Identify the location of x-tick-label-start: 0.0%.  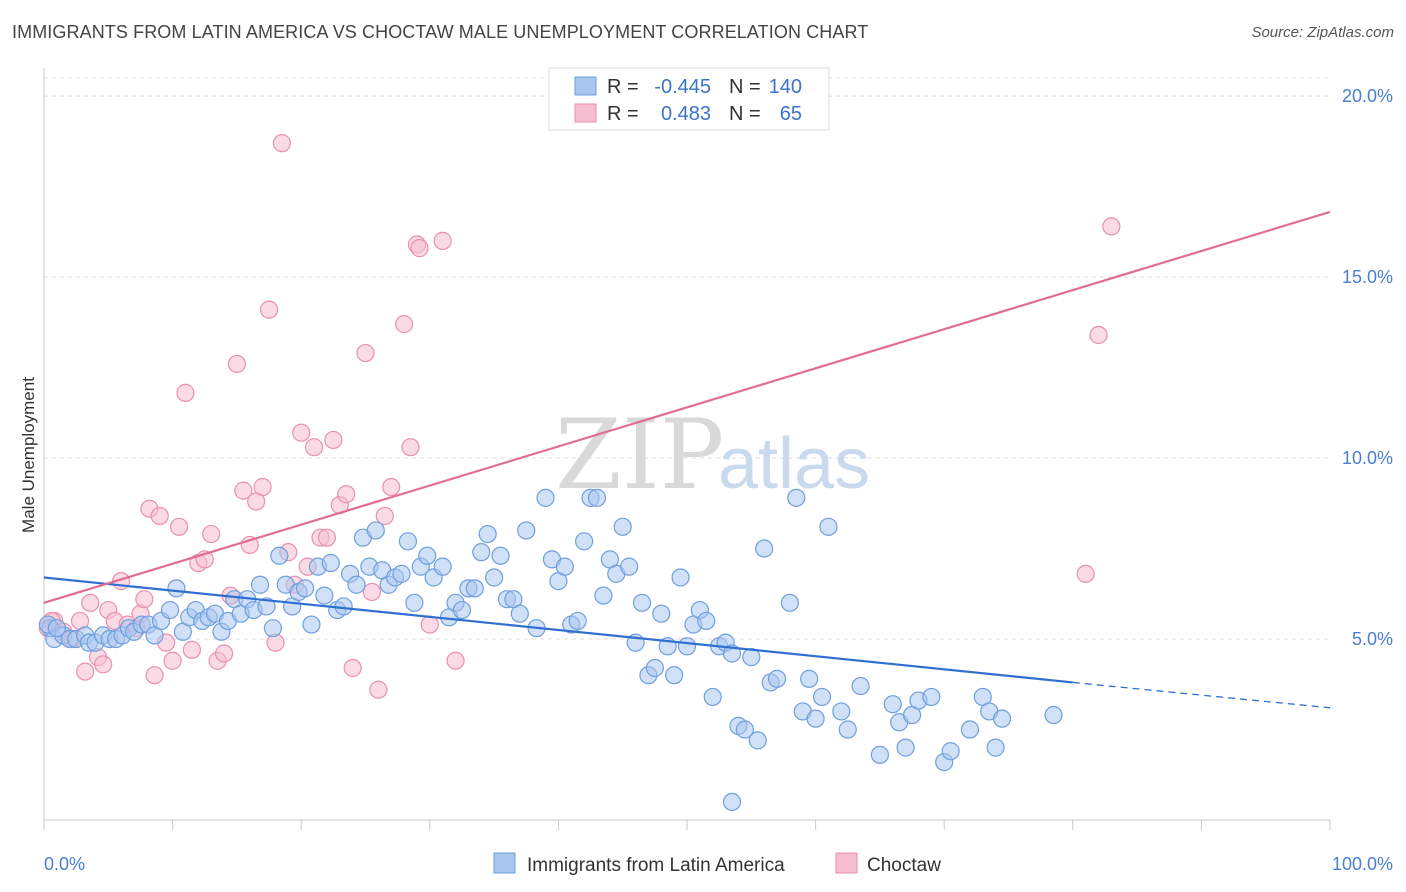
(64, 864).